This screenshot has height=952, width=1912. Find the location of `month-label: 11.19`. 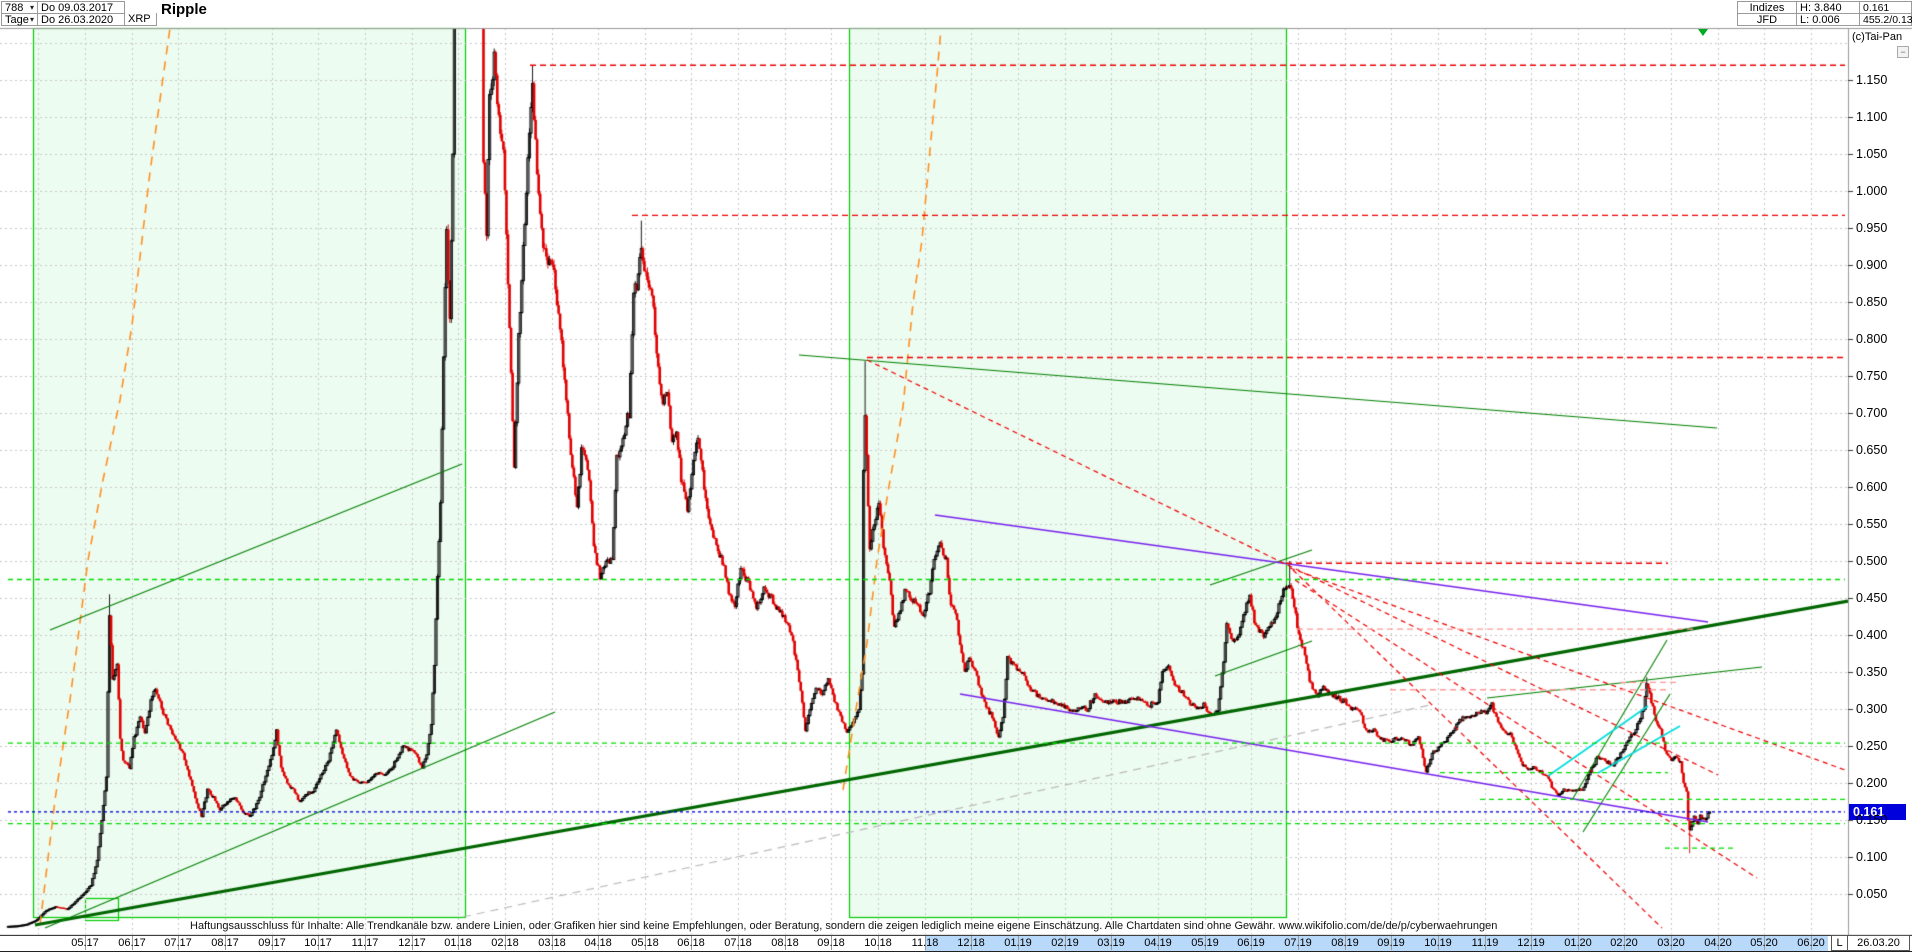

month-label: 11.19 is located at coordinates (1485, 943).